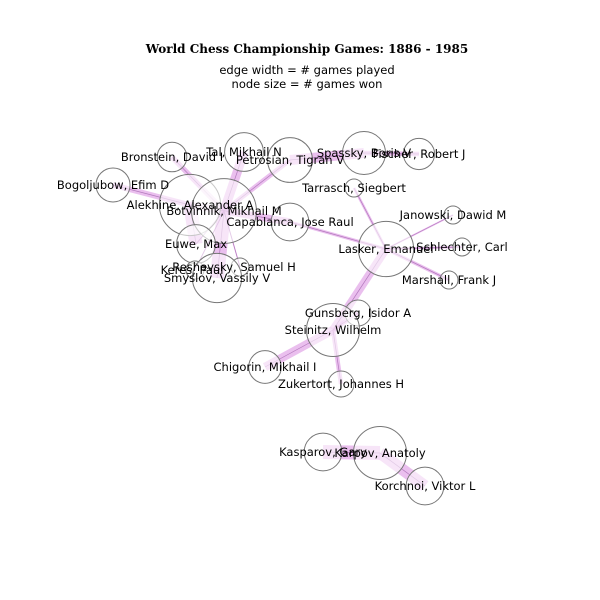  I want to click on node-capablanca, so click(290, 222).